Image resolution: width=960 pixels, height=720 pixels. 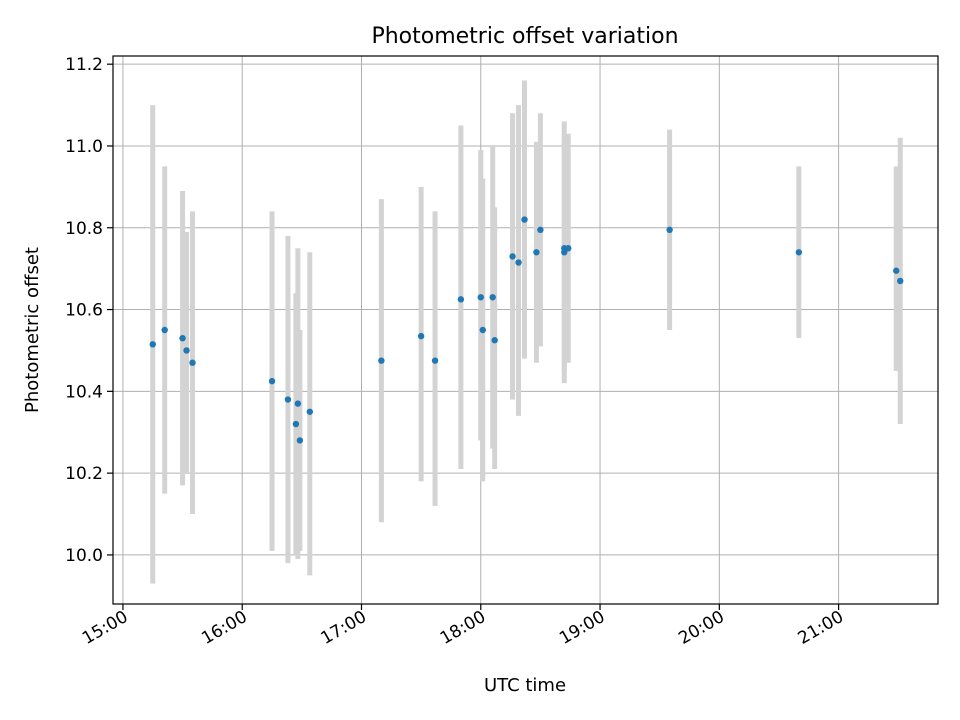 What do you see at coordinates (524, 36) in the screenshot?
I see `chart-title: Photometric offset variation` at bounding box center [524, 36].